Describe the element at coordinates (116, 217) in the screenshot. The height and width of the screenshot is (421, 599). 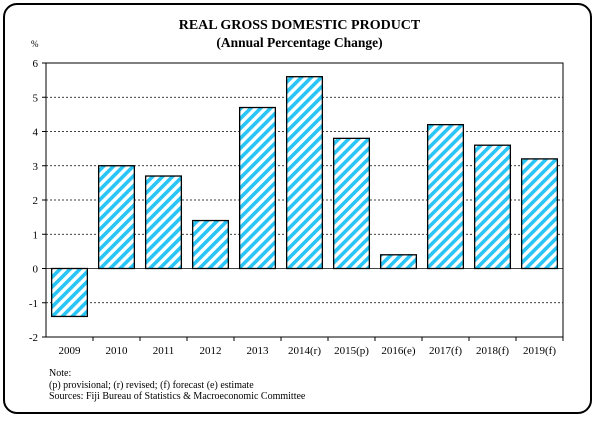
I see `bar-2010` at that location.